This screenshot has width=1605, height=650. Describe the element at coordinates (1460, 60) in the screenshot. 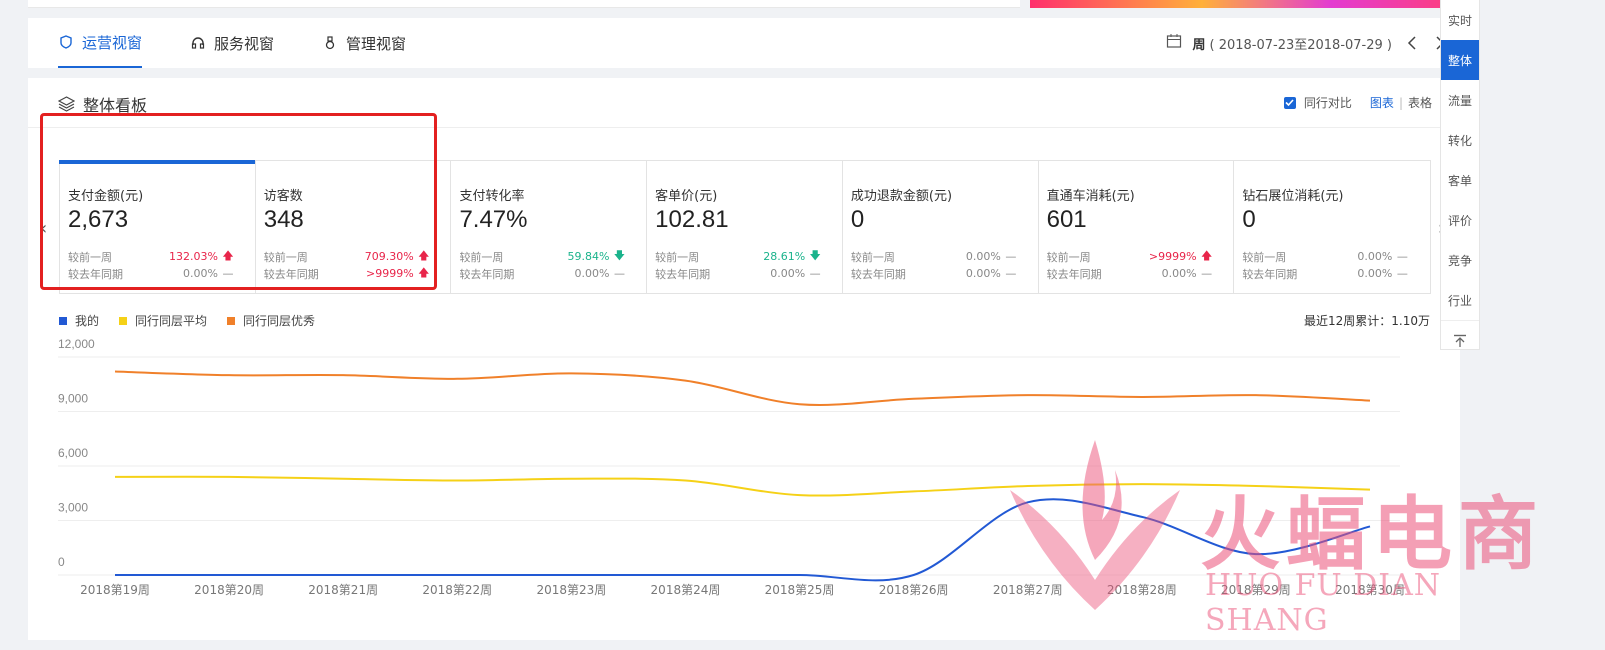

I see `sidenav-item: 整体` at that location.